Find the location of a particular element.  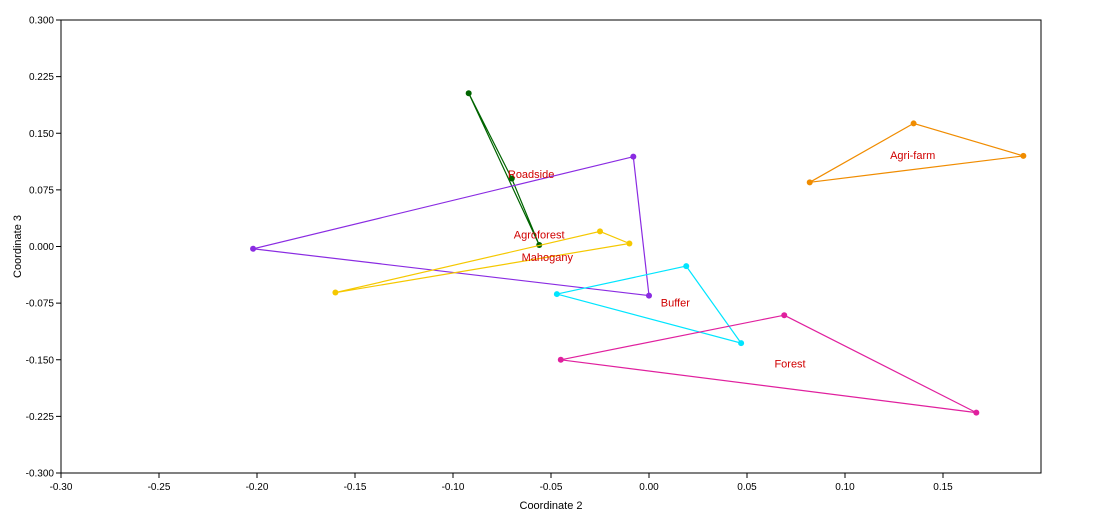

x-tick-label: -0.15 is located at coordinates (355, 487).